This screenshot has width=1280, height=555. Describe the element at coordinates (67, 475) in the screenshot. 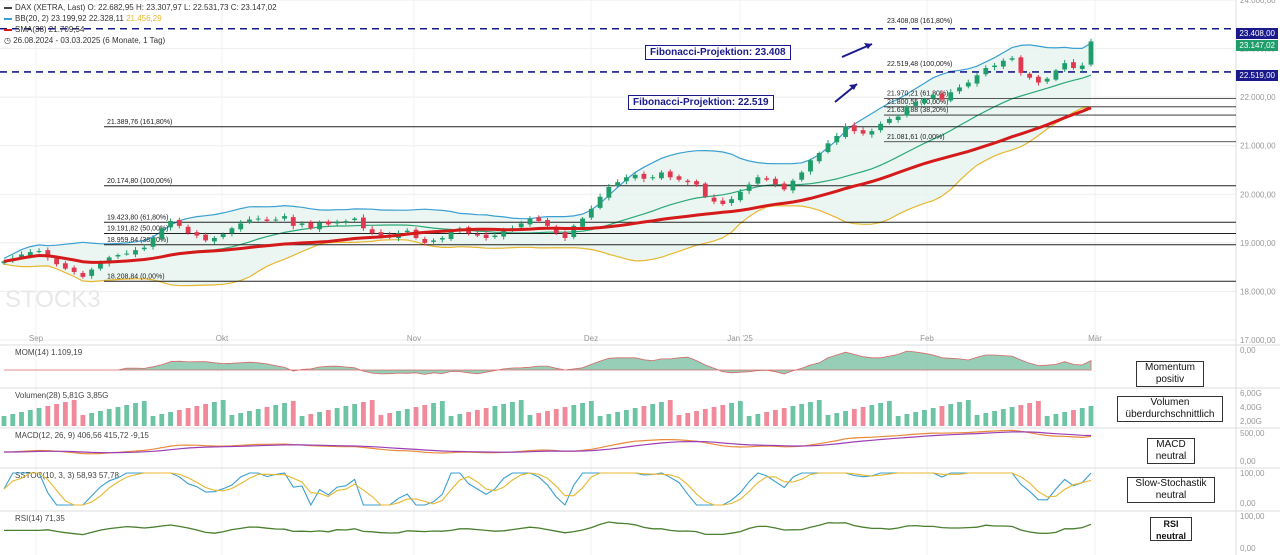

I see `panel-label-stoch: SSTOC(10, 3, 3) 58,93 57,78` at that location.